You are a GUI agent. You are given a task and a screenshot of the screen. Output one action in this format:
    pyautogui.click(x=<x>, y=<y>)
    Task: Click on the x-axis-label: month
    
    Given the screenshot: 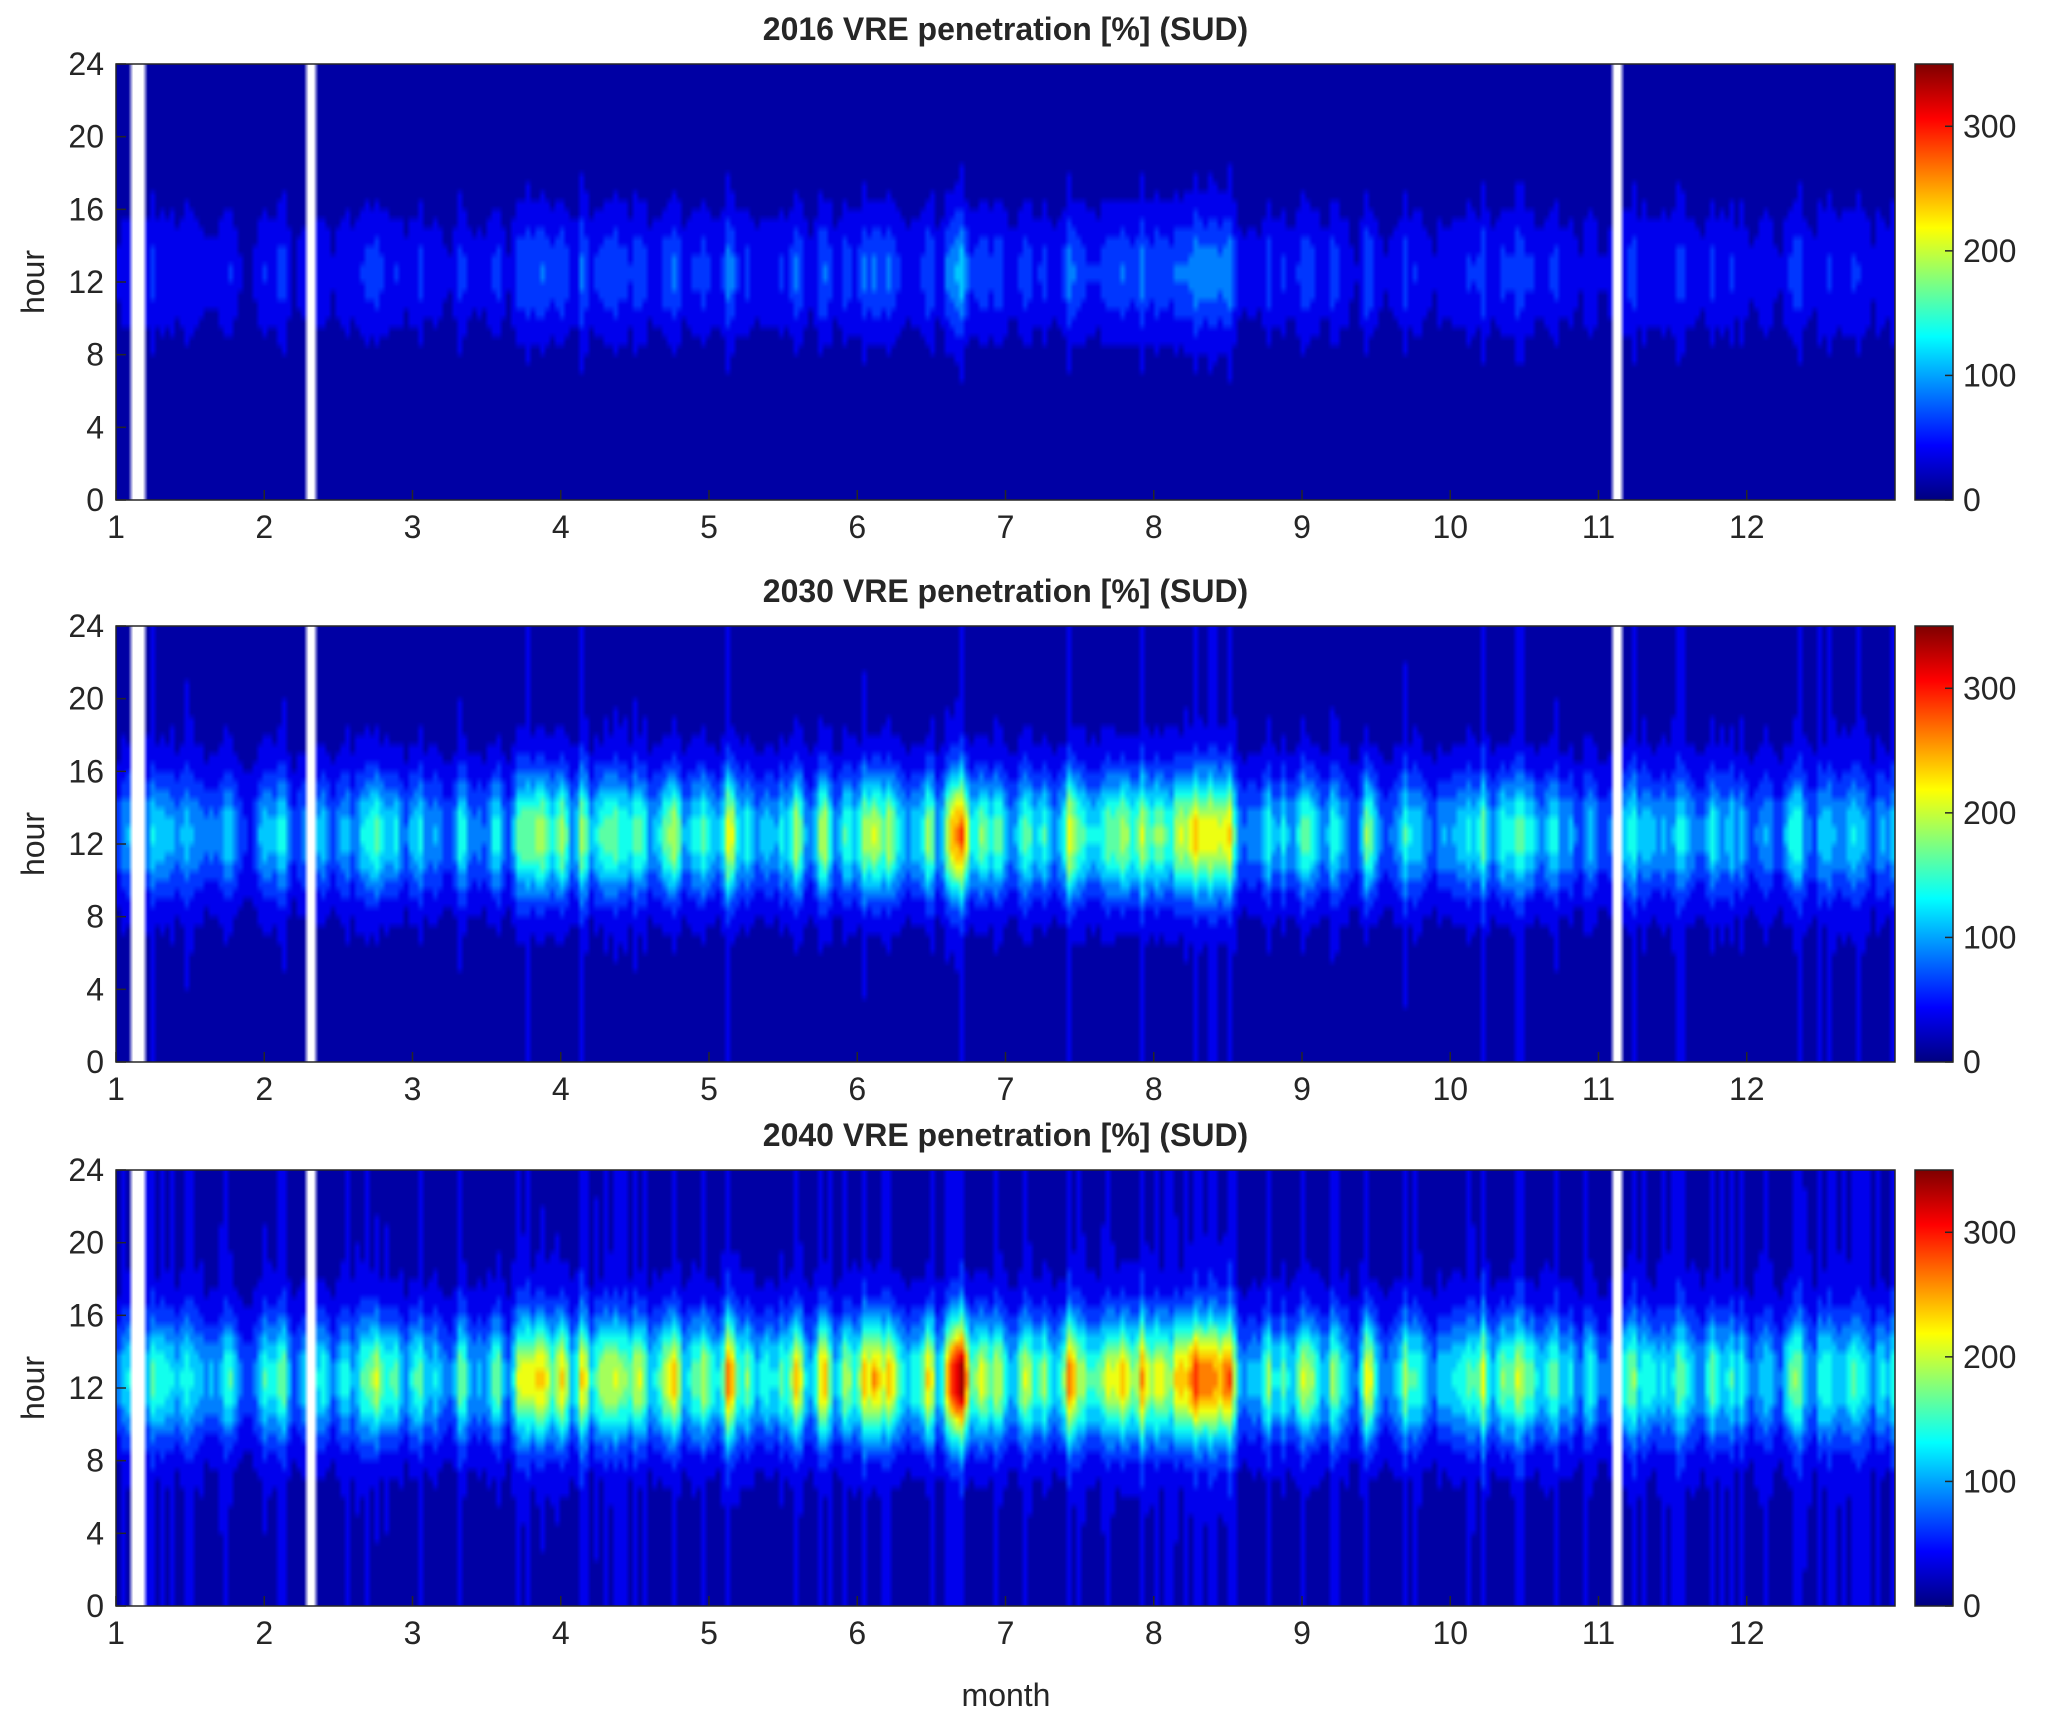 What is the action you would take?
    pyautogui.click(x=1006, y=1695)
    